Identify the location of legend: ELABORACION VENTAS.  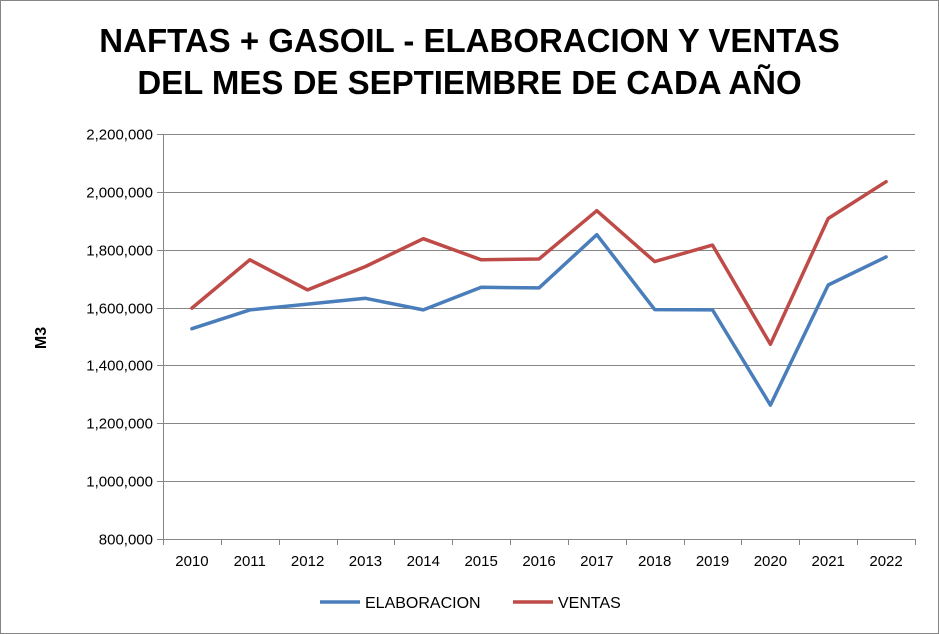
(470, 603).